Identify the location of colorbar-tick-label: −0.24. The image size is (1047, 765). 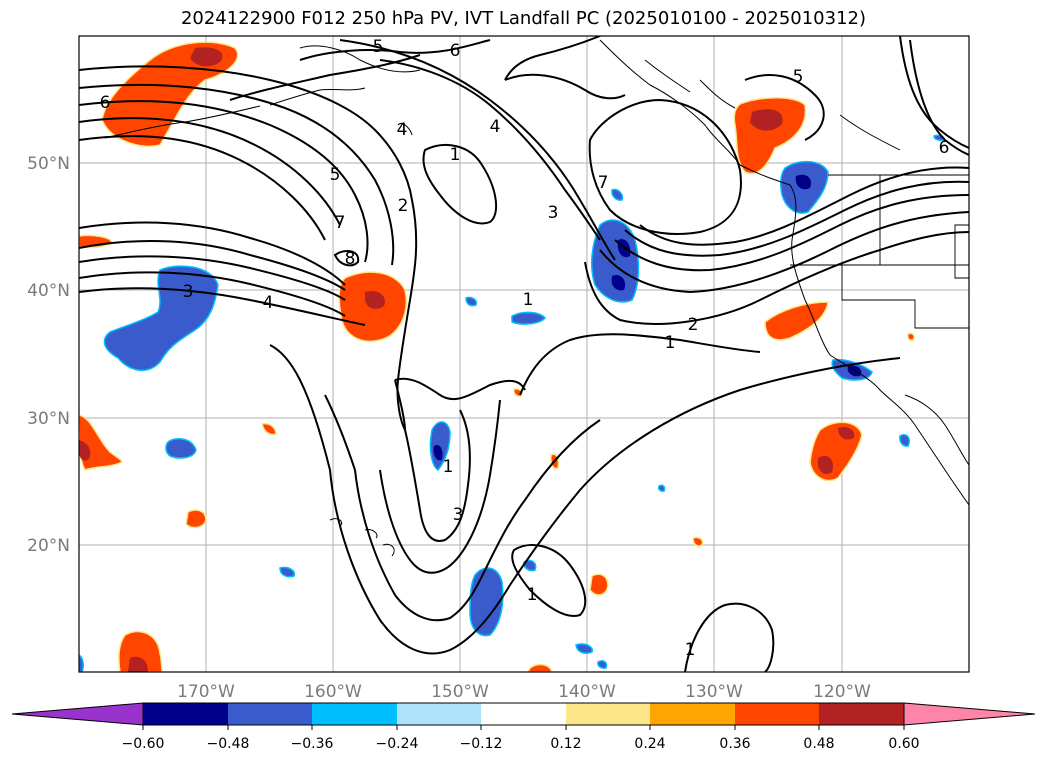
(397, 744).